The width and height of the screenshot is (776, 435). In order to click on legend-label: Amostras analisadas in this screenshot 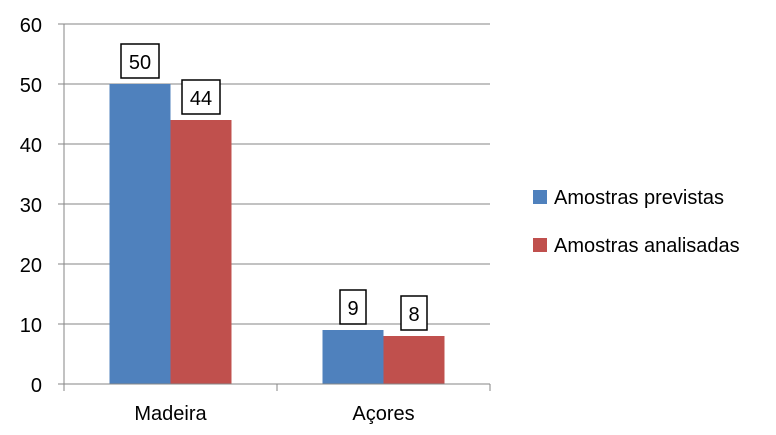, I will do `click(647, 246)`.